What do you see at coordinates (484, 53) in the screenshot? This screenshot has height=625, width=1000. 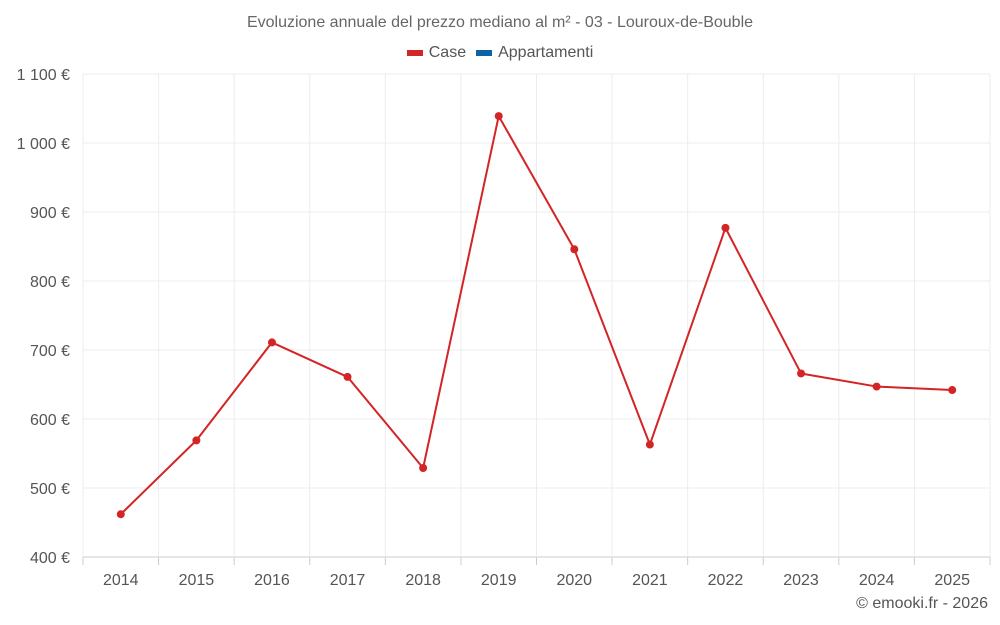 I see `legend-swatch-appartamenti` at bounding box center [484, 53].